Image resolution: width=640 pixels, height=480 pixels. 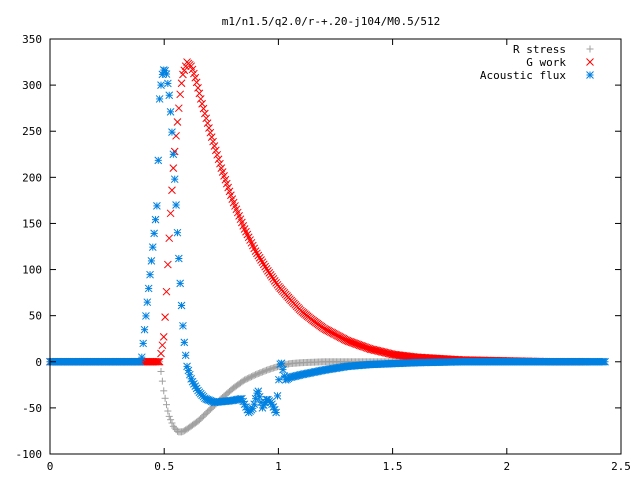 What do you see at coordinates (32, 177) in the screenshot?
I see `y-tick-label: 200` at bounding box center [32, 177].